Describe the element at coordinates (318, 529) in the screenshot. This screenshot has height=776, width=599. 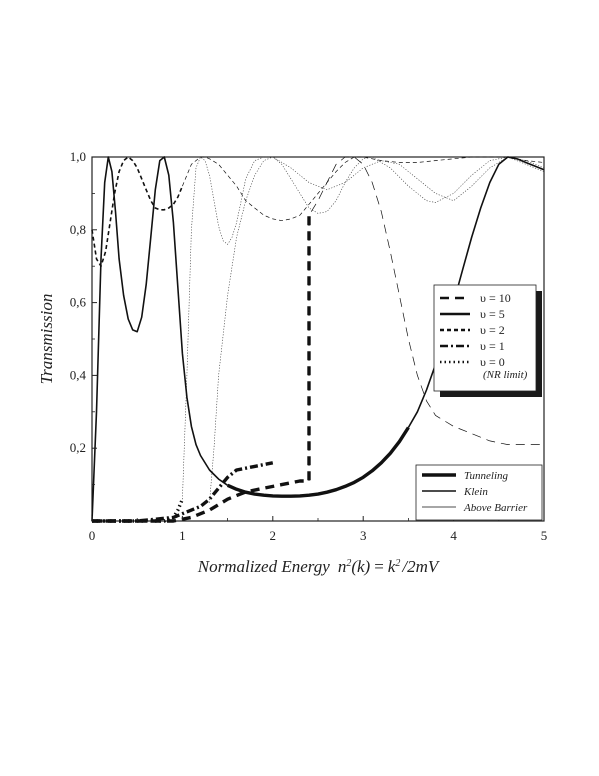
I see `x-axis-ticks: 0 1 2 3 4 5` at that location.